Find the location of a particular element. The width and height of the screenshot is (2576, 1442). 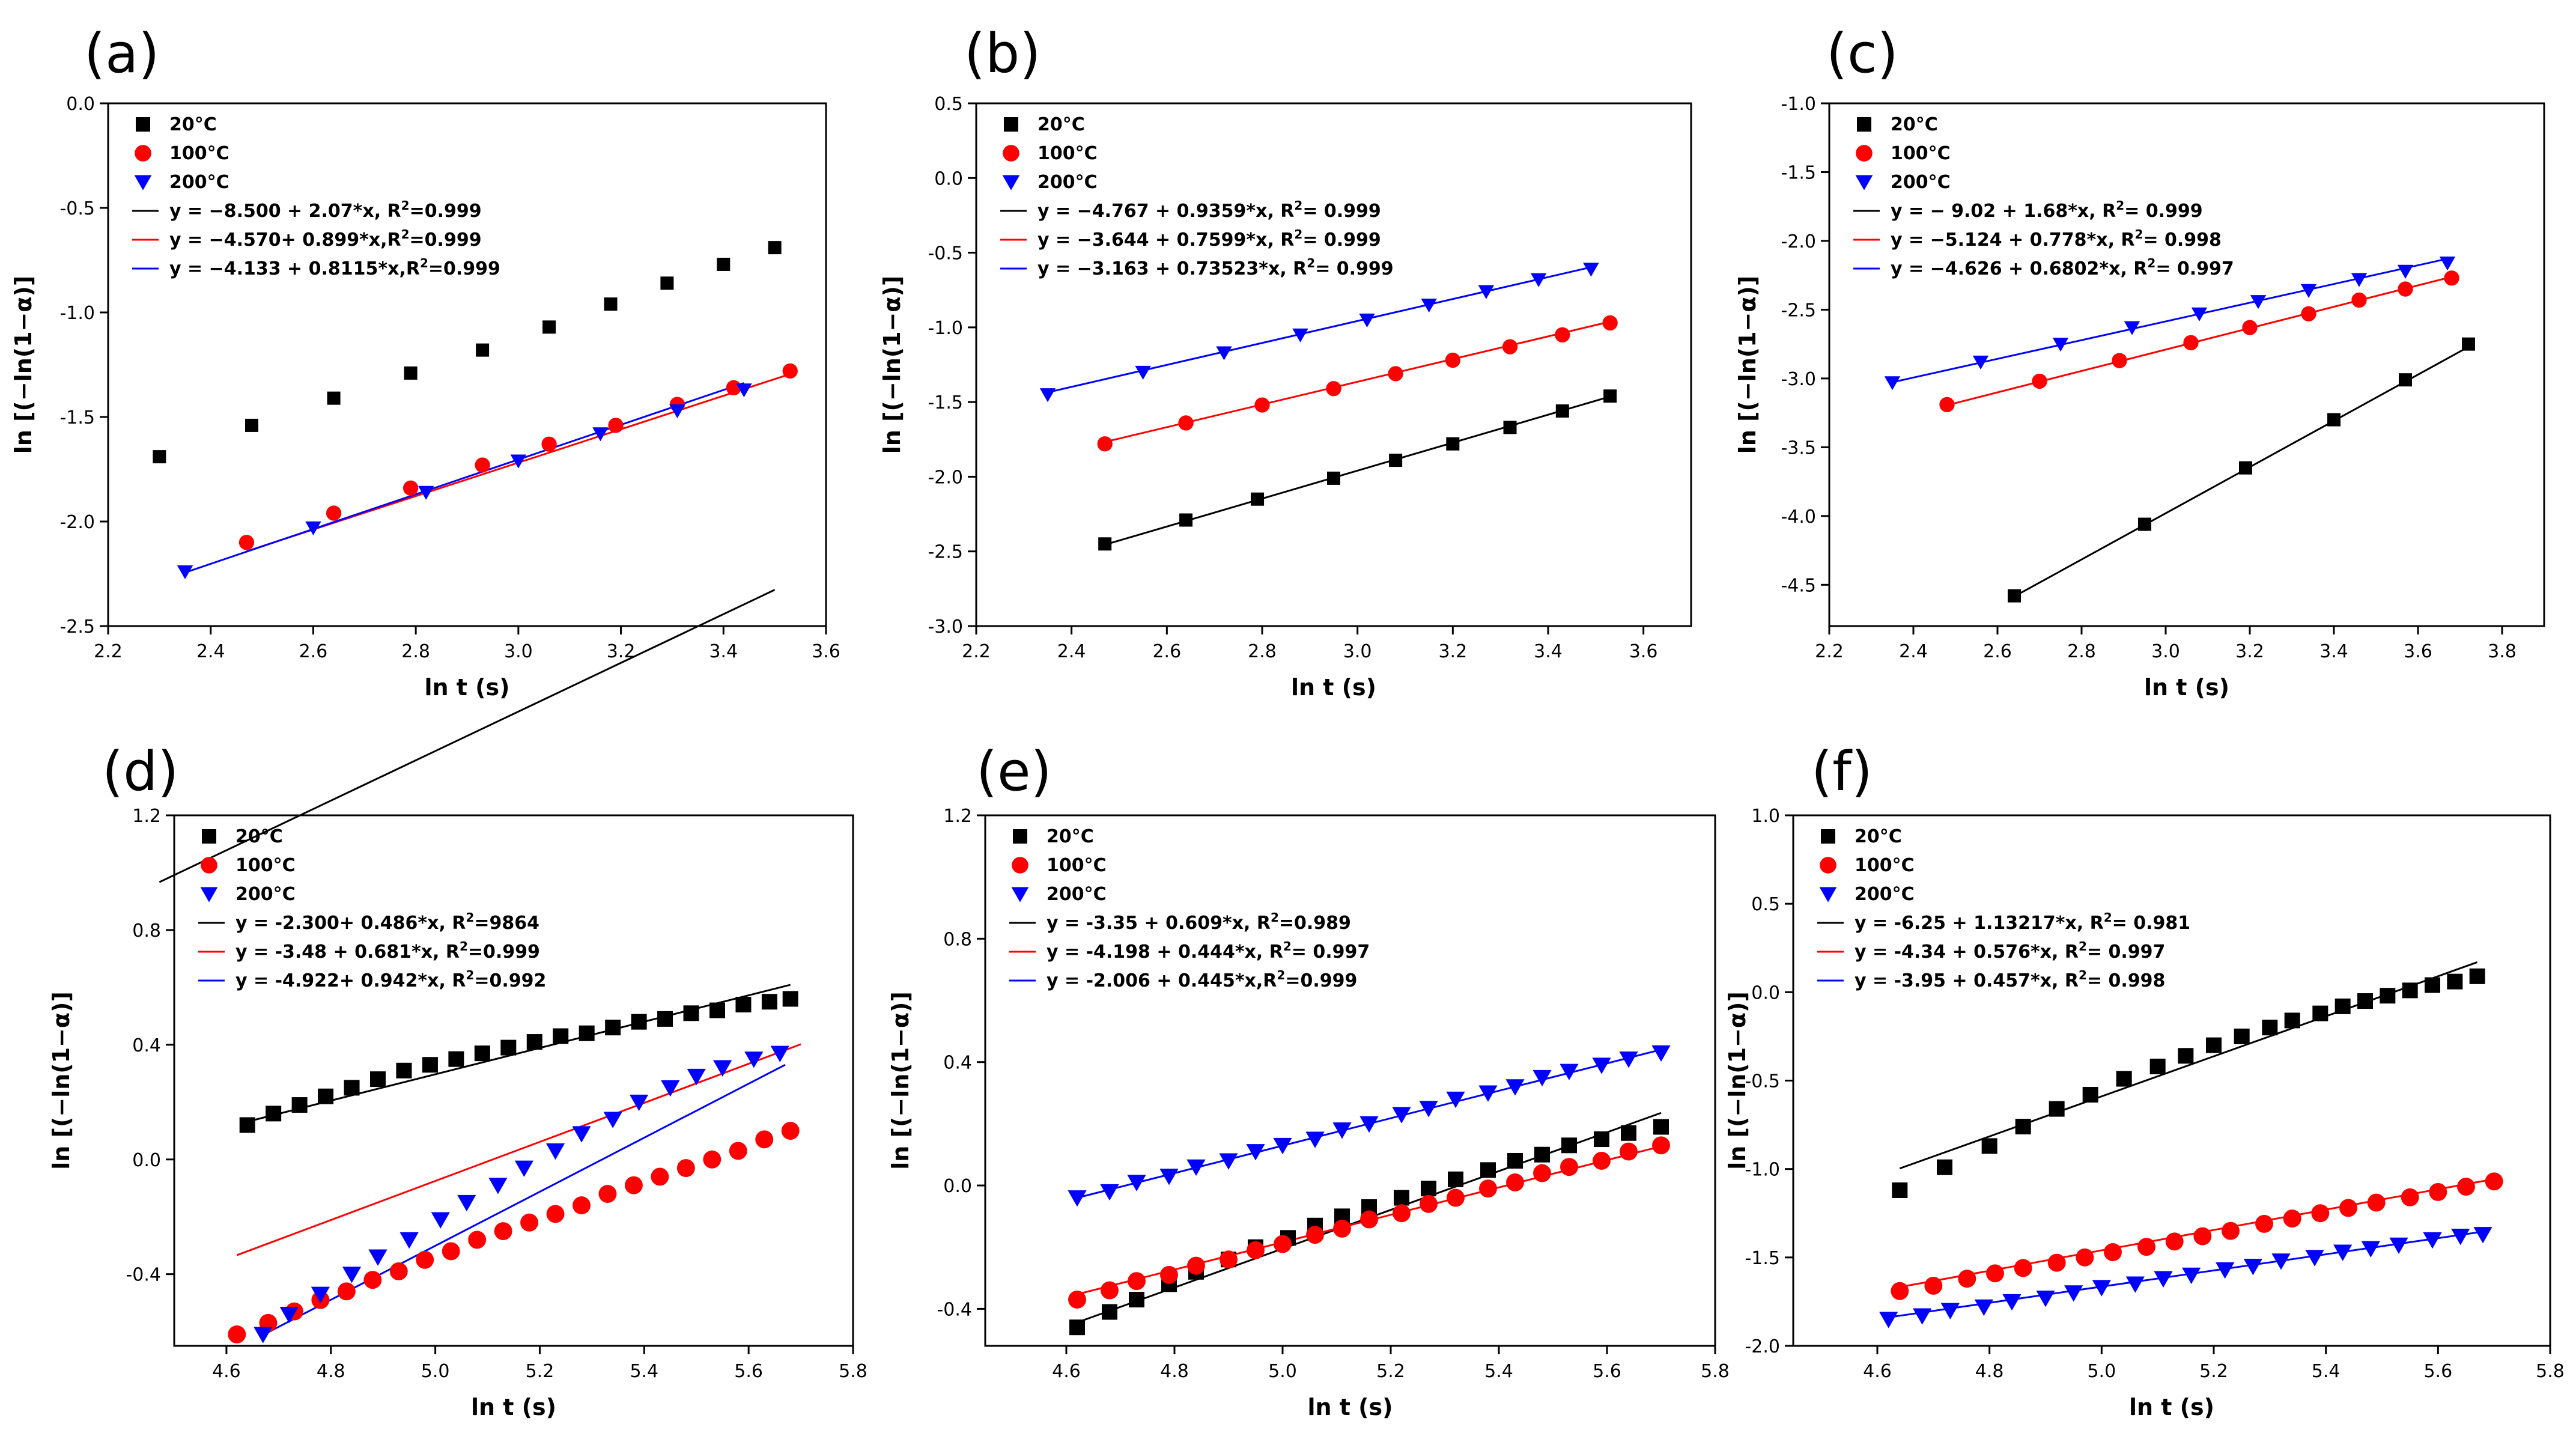

legend-fit-label-100c: y = -4.34 + 0.576*x, R2= 0.997 is located at coordinates (2010, 951).